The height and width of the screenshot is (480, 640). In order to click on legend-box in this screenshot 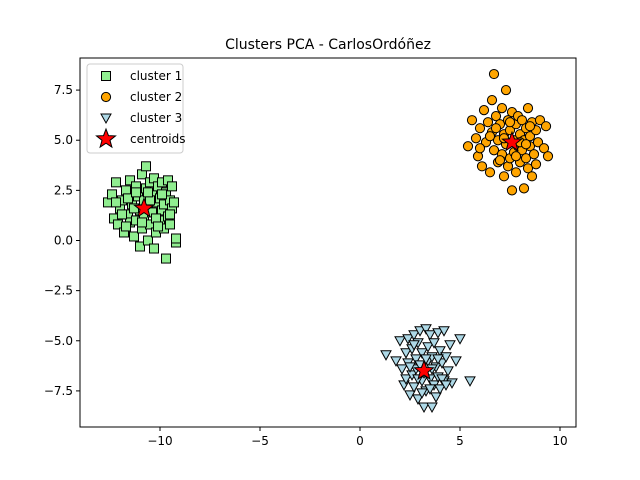, I will do `click(135, 108)`.